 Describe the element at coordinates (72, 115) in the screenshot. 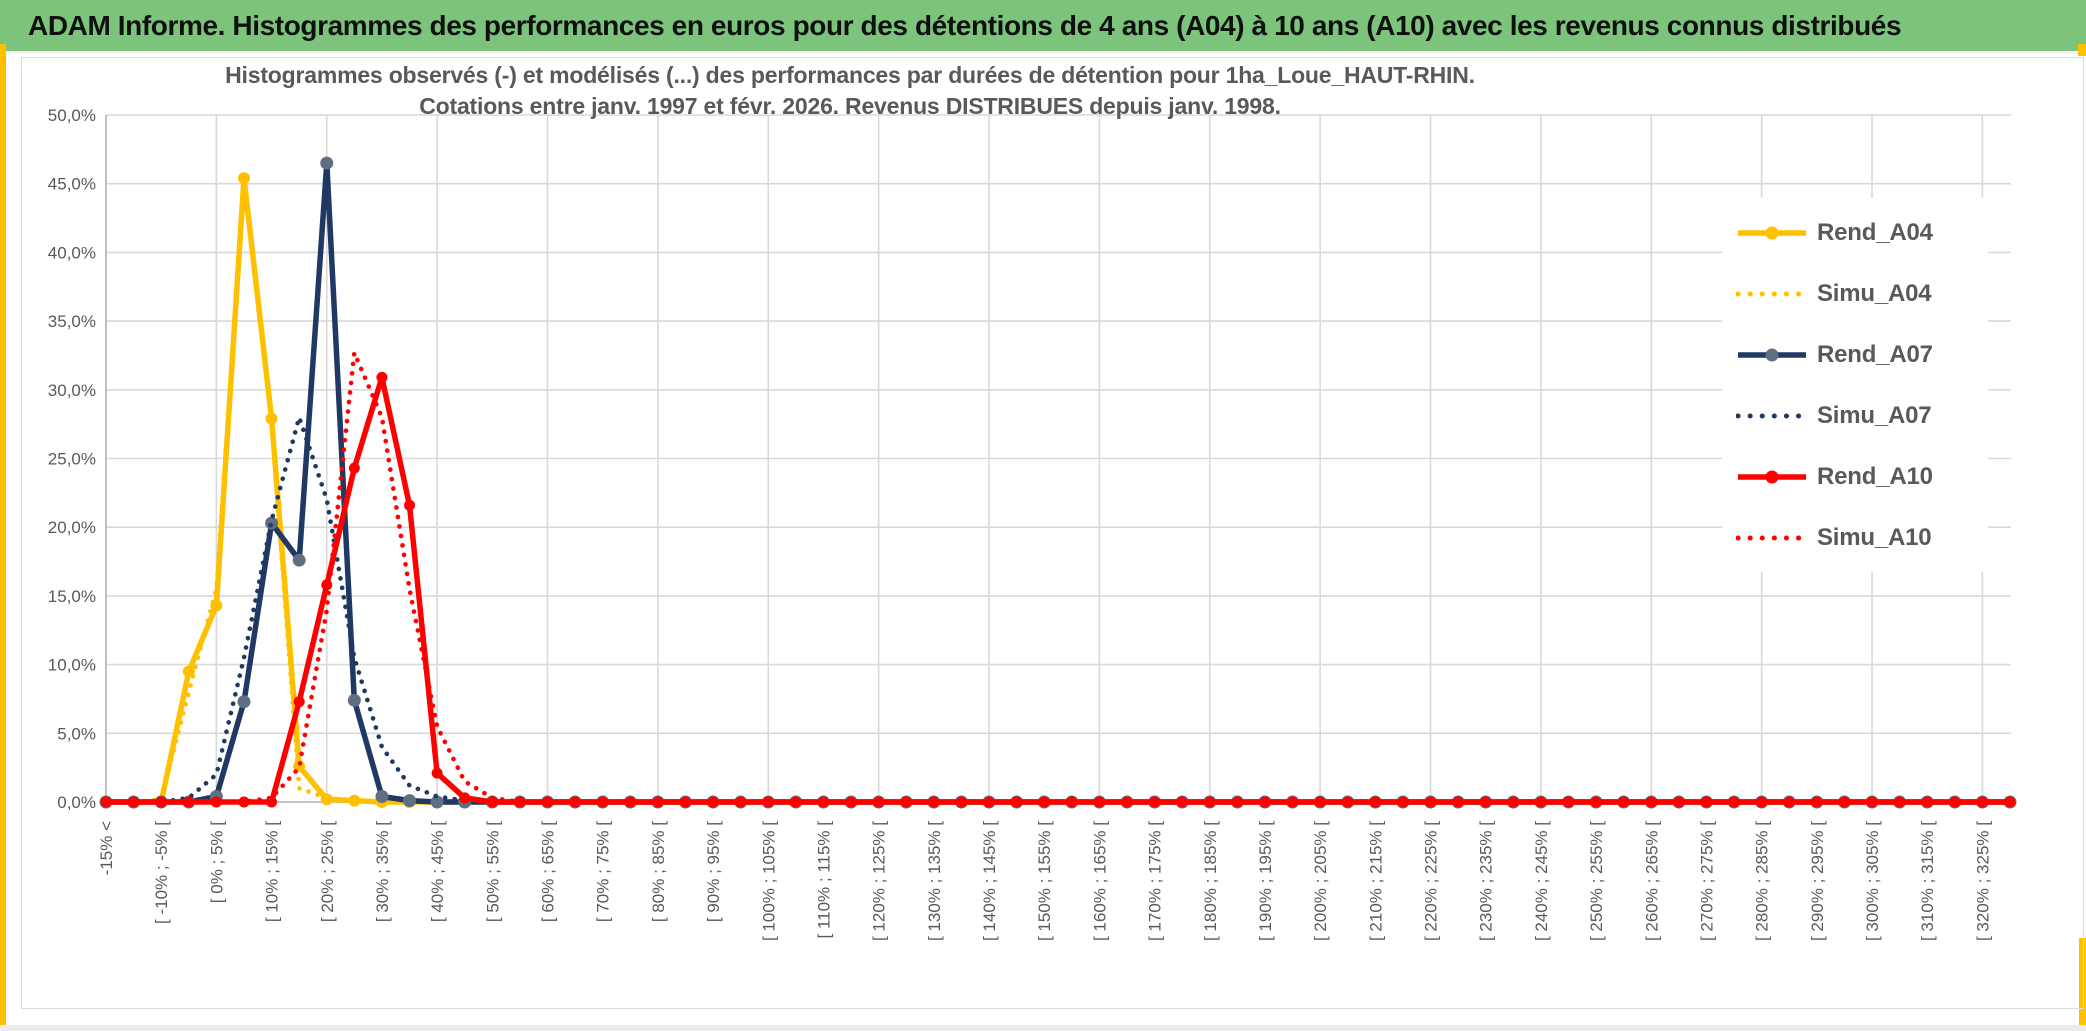

I see `svg-text: 50,0%` at that location.